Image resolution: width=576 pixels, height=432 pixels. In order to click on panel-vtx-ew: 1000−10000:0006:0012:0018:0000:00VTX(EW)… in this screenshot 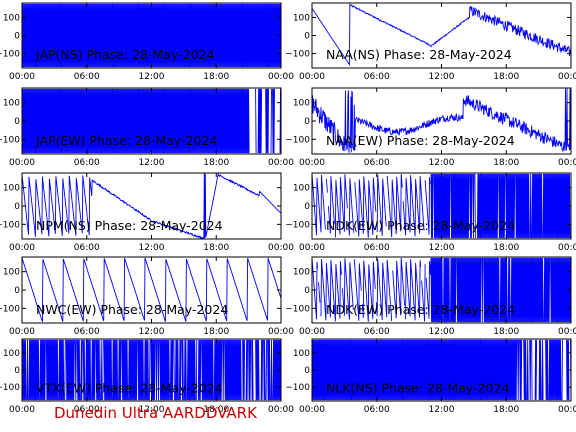, I will do `click(147, 376)`.